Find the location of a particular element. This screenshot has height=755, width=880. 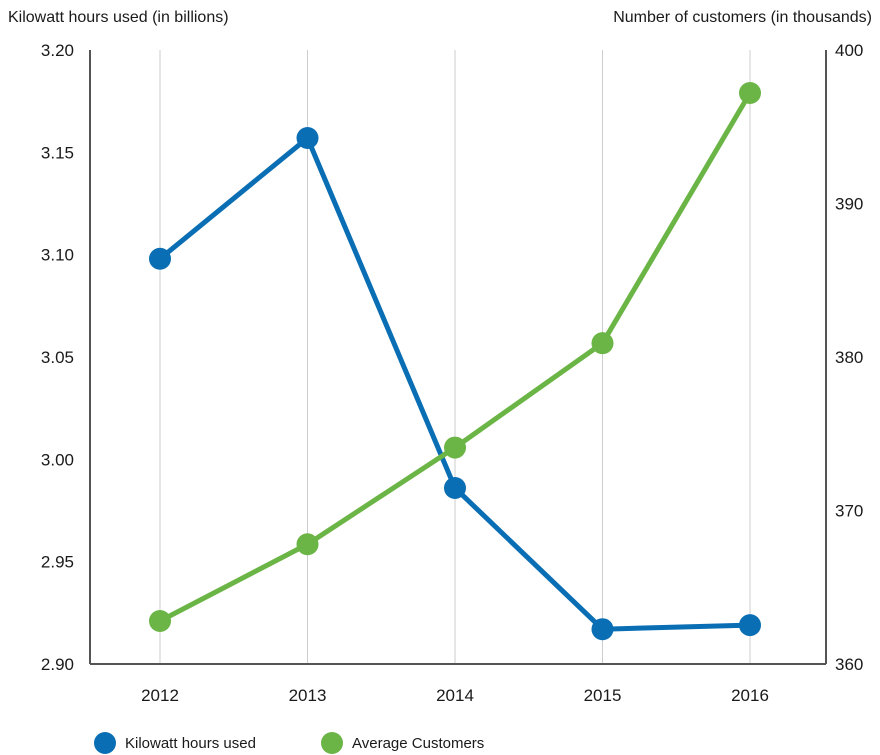

right-axis-title: Number of customers (in thousands) is located at coordinates (742, 17).